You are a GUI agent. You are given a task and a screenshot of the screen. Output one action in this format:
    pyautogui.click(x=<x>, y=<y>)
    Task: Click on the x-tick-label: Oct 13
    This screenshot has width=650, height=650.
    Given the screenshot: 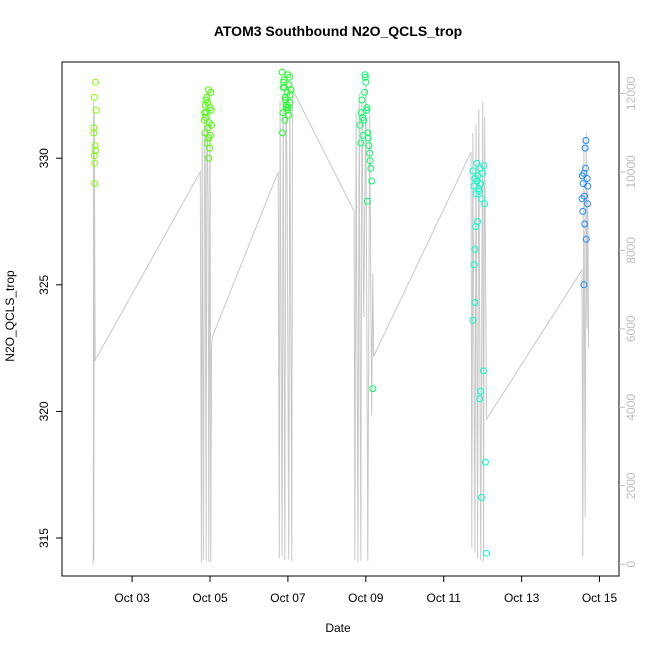 What is the action you would take?
    pyautogui.click(x=522, y=598)
    